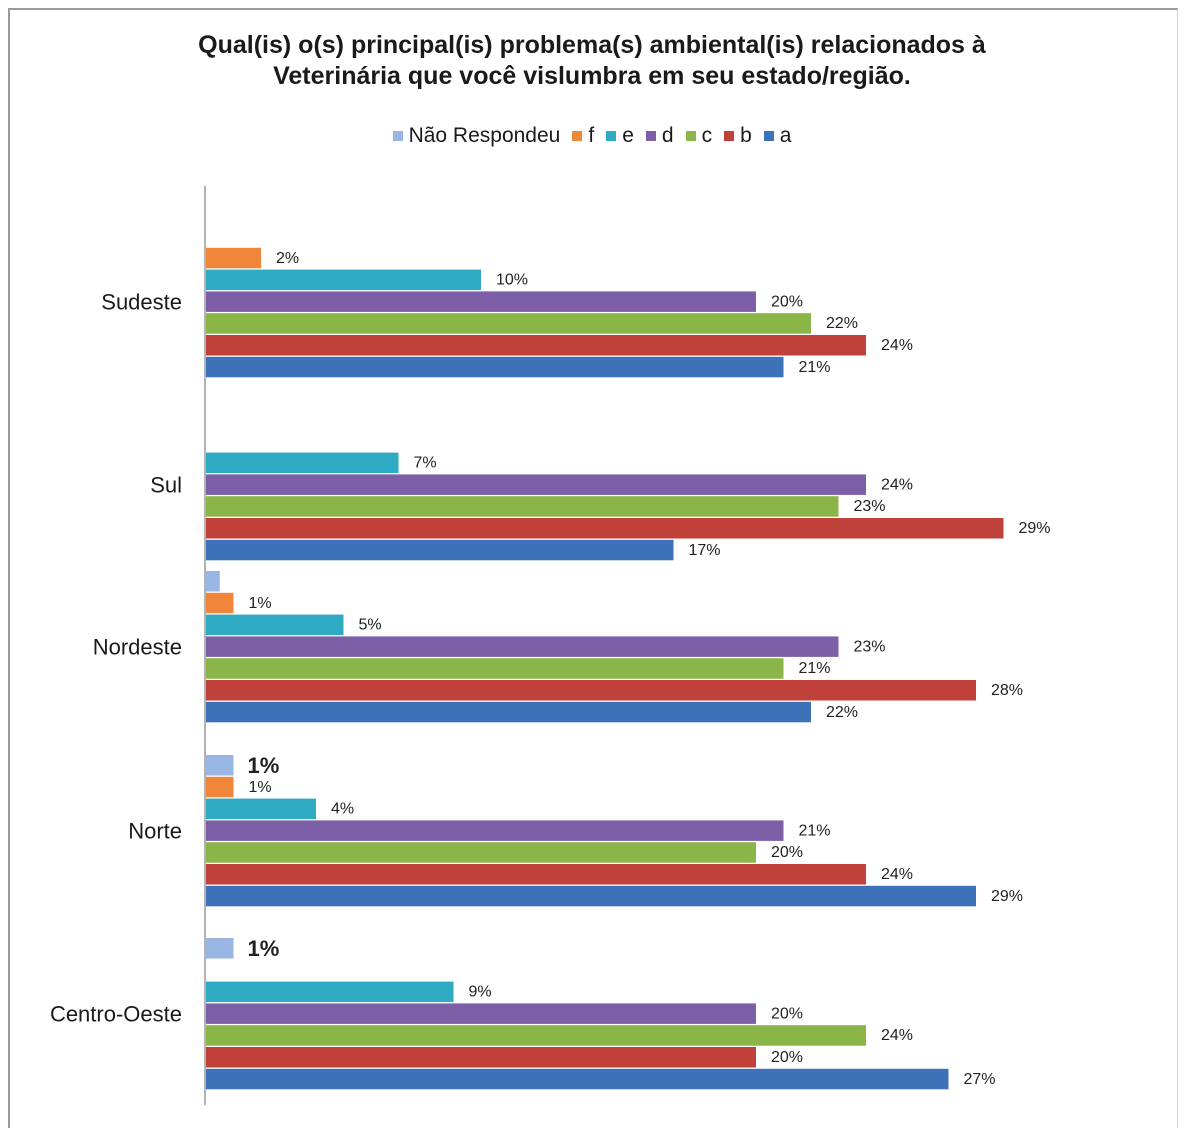 The height and width of the screenshot is (1128, 1184). What do you see at coordinates (980, 1079) in the screenshot?
I see `data-label: 27%` at bounding box center [980, 1079].